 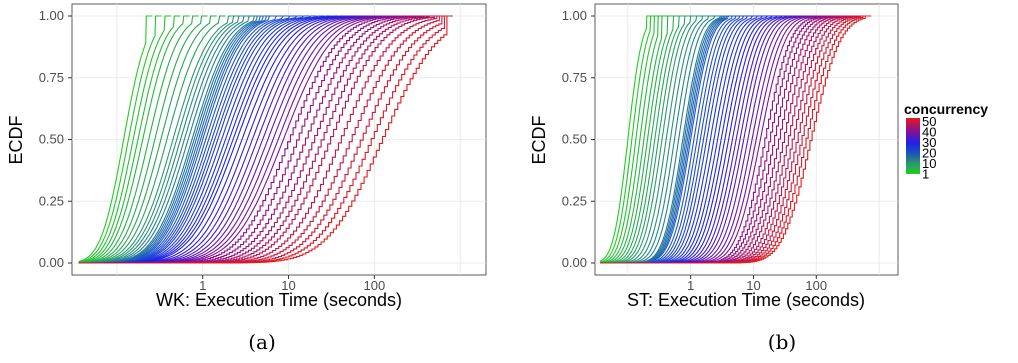 I want to click on x-axis-title-a: WK: Execution Time (seconds), so click(x=279, y=300).